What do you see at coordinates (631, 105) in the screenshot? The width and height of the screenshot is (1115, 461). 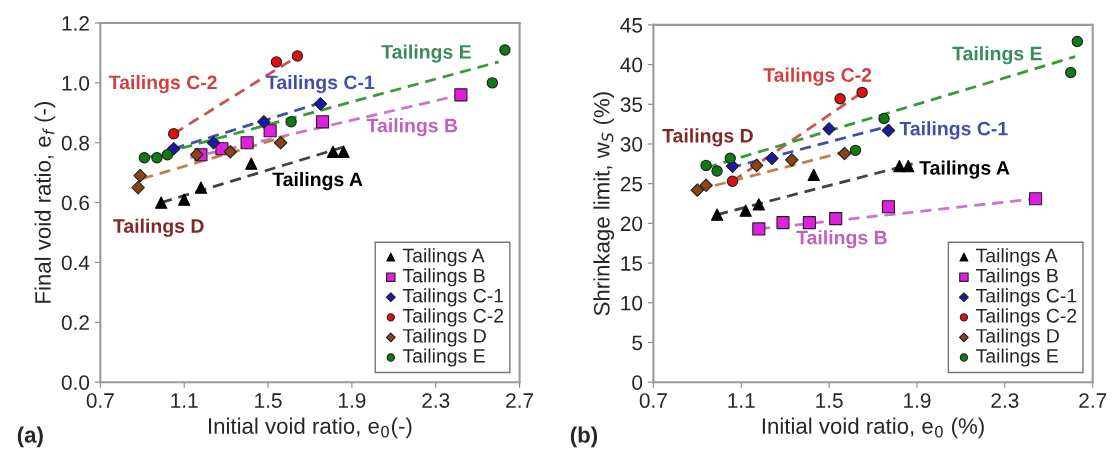 I see `y-tick-label: 35` at bounding box center [631, 105].